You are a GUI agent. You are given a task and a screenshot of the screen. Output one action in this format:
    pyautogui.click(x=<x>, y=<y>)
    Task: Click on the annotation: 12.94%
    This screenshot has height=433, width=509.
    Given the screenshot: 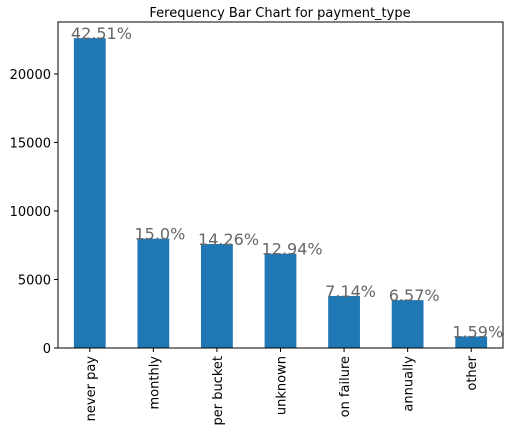 What is the action you would take?
    pyautogui.click(x=292, y=249)
    